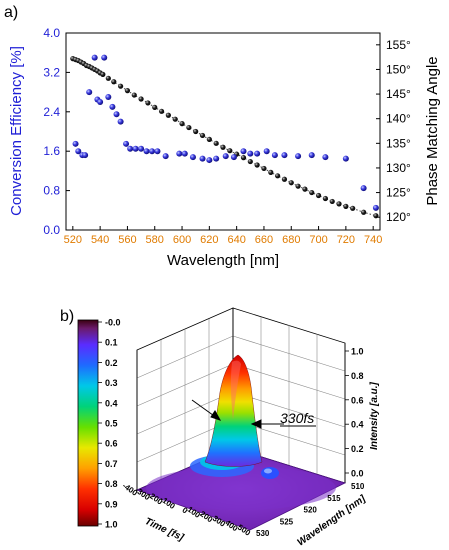 The width and height of the screenshot is (449, 550). Describe the element at coordinates (11, 12) in the screenshot. I see `panel-label-a: a)` at that location.